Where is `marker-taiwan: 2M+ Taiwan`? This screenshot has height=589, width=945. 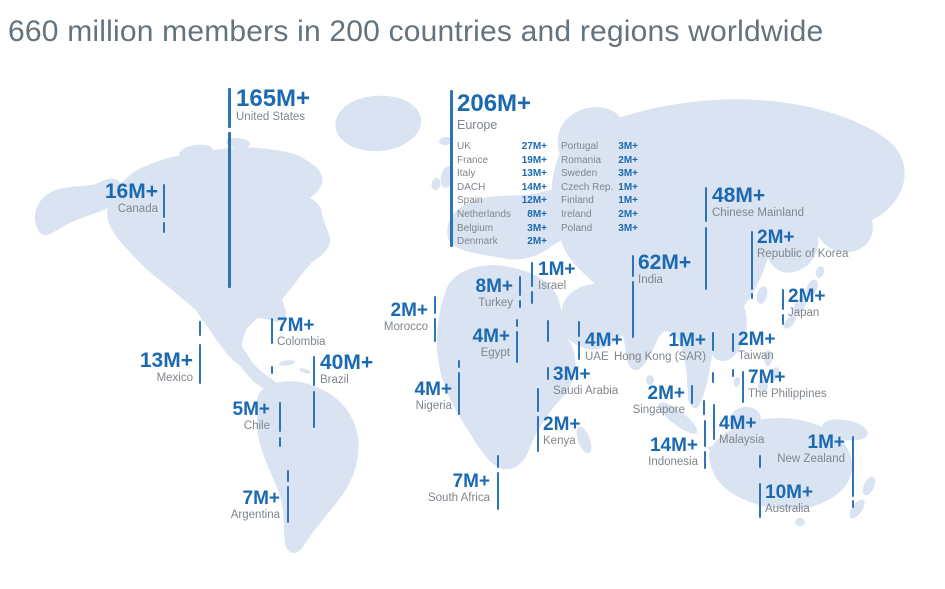
marker-taiwan: 2M+ Taiwan is located at coordinates (757, 346).